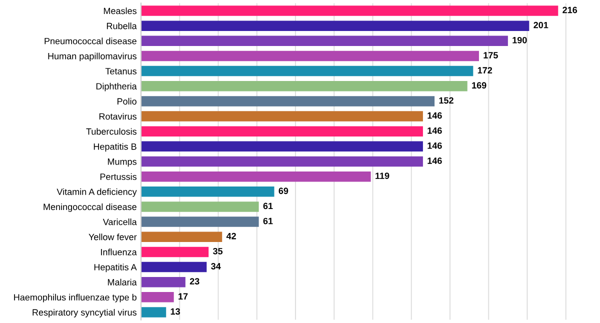  What do you see at coordinates (127, 101) in the screenshot?
I see `y-tick-label: Polio` at bounding box center [127, 101].